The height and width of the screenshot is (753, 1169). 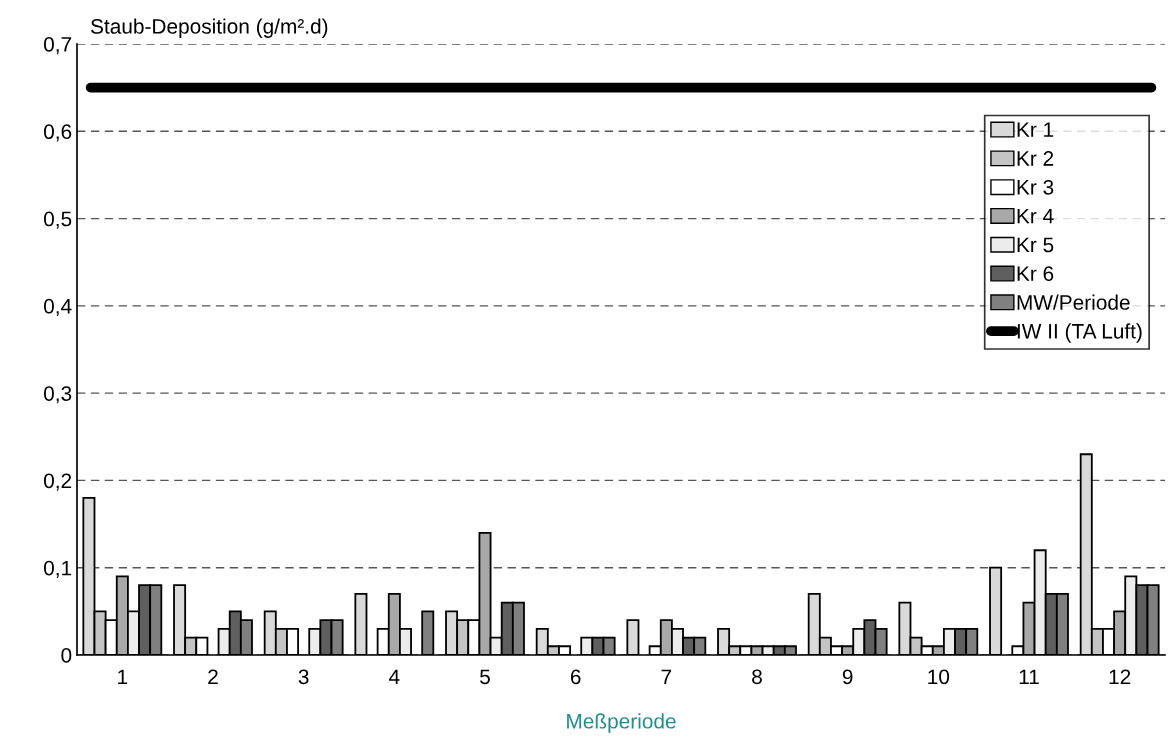 What do you see at coordinates (621, 723) in the screenshot?
I see `x-axis-title: Meßperiode` at bounding box center [621, 723].